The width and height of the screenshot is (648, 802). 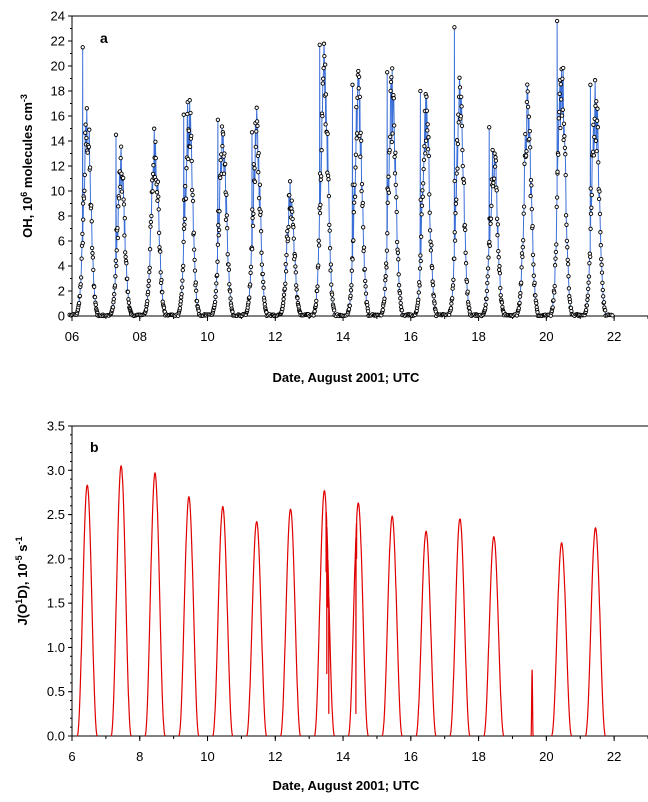 I want to click on y-tick-label: 1.5, so click(x=56, y=603).